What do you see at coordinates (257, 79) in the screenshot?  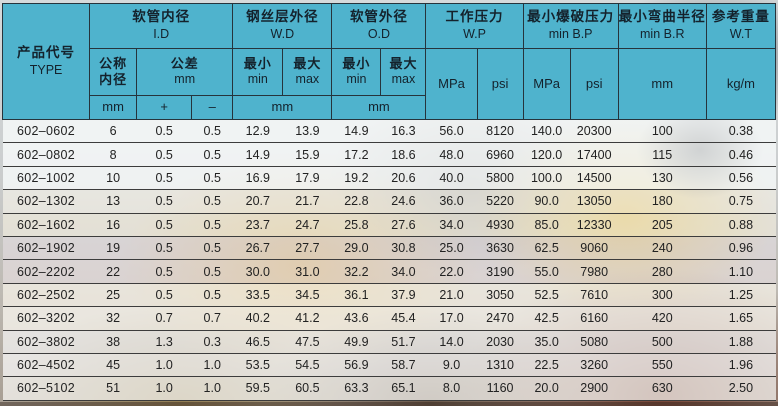 I see `wd-min-en: min` at bounding box center [257, 79].